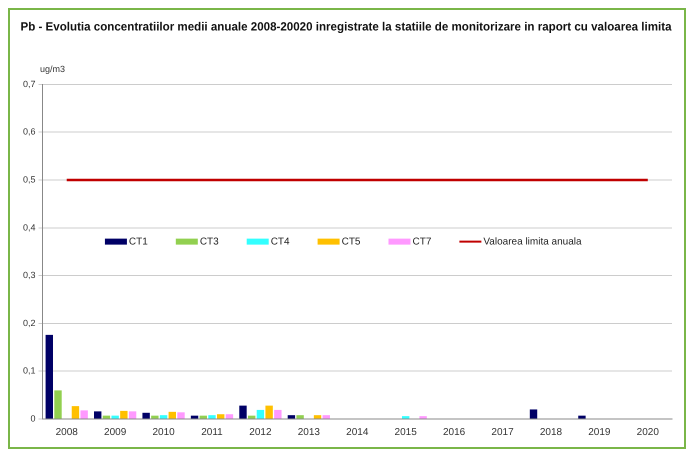 Image resolution: width=694 pixels, height=457 pixels. Describe the element at coordinates (67, 432) in the screenshot. I see `x-tick-label: 2008` at that location.